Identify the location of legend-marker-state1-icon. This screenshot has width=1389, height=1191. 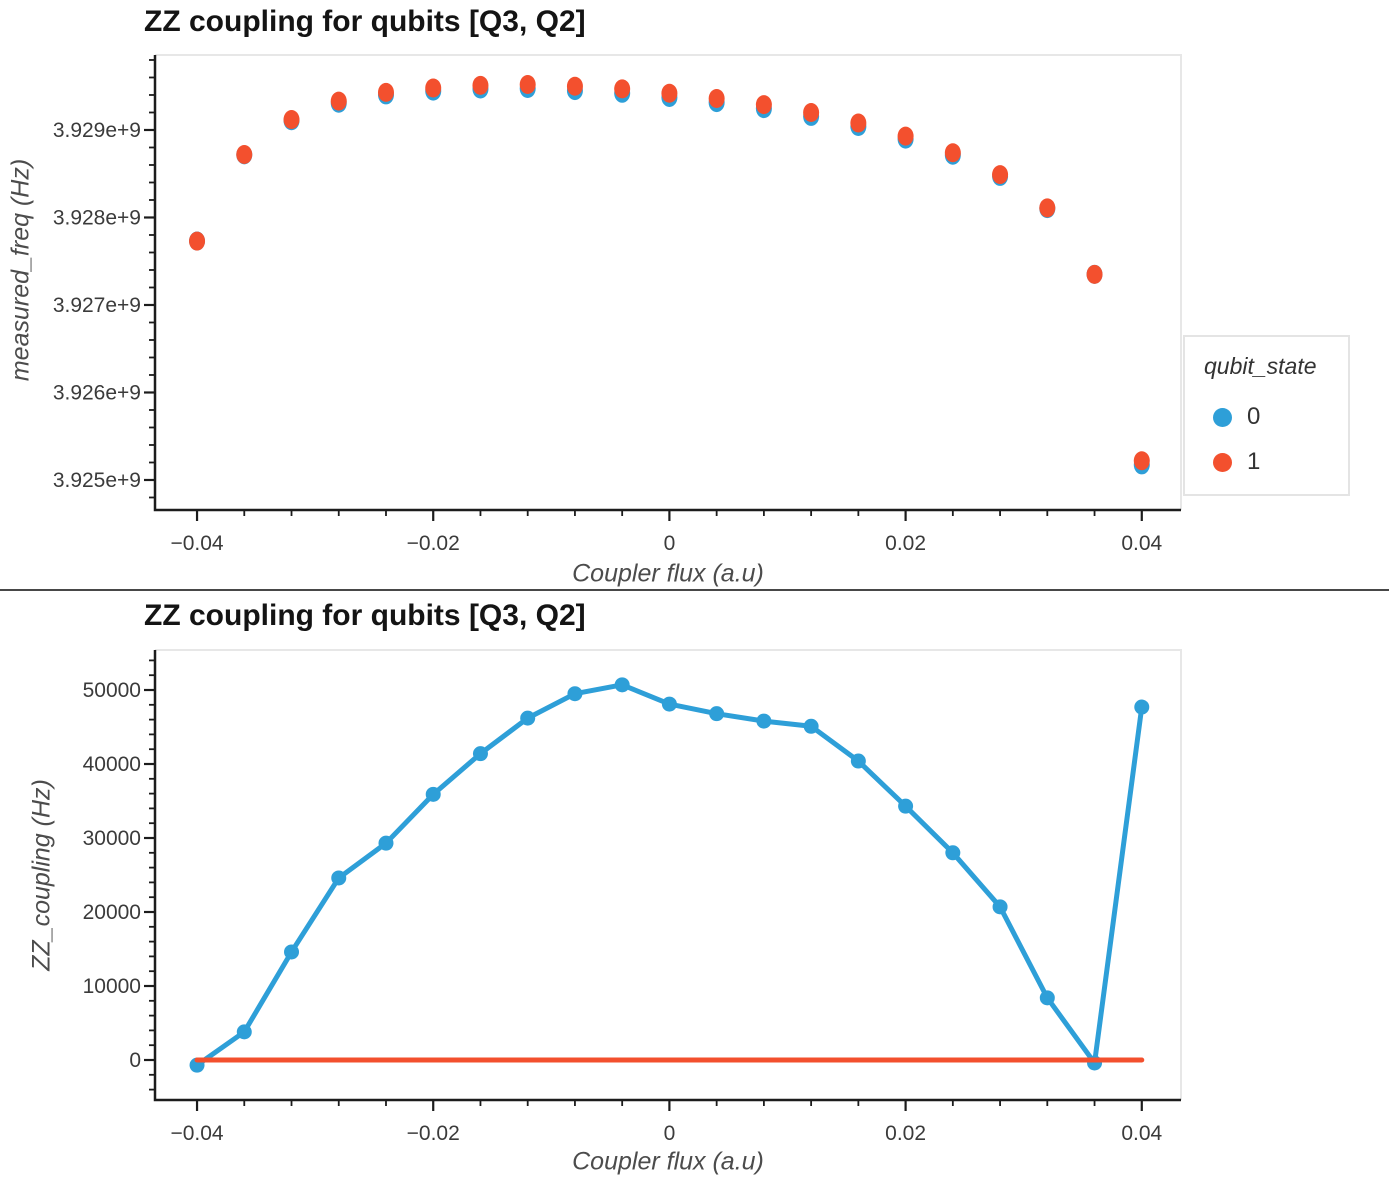
(1222, 462).